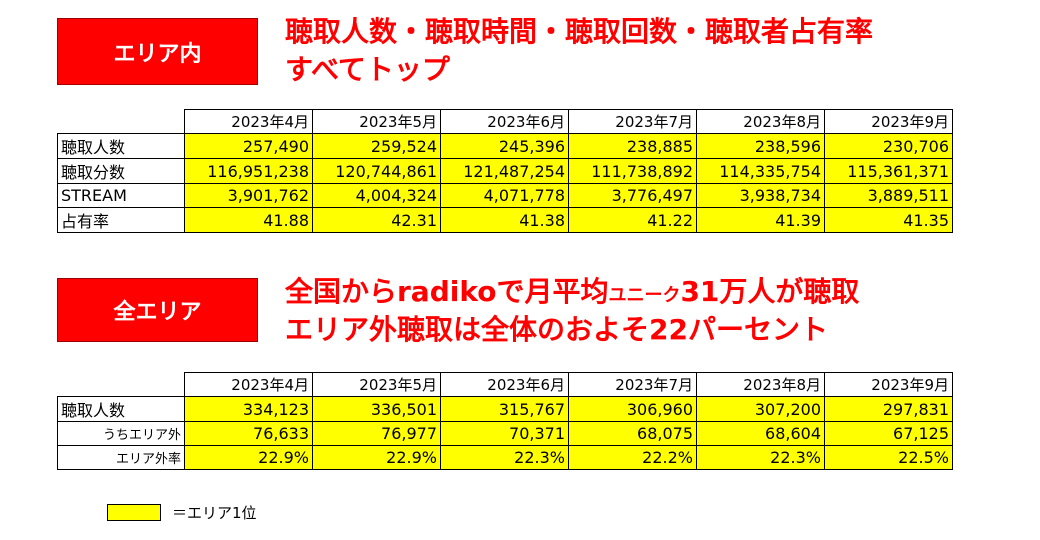  What do you see at coordinates (632, 457) in the screenshot?
I see `table-cell: 22.2%` at bounding box center [632, 457].